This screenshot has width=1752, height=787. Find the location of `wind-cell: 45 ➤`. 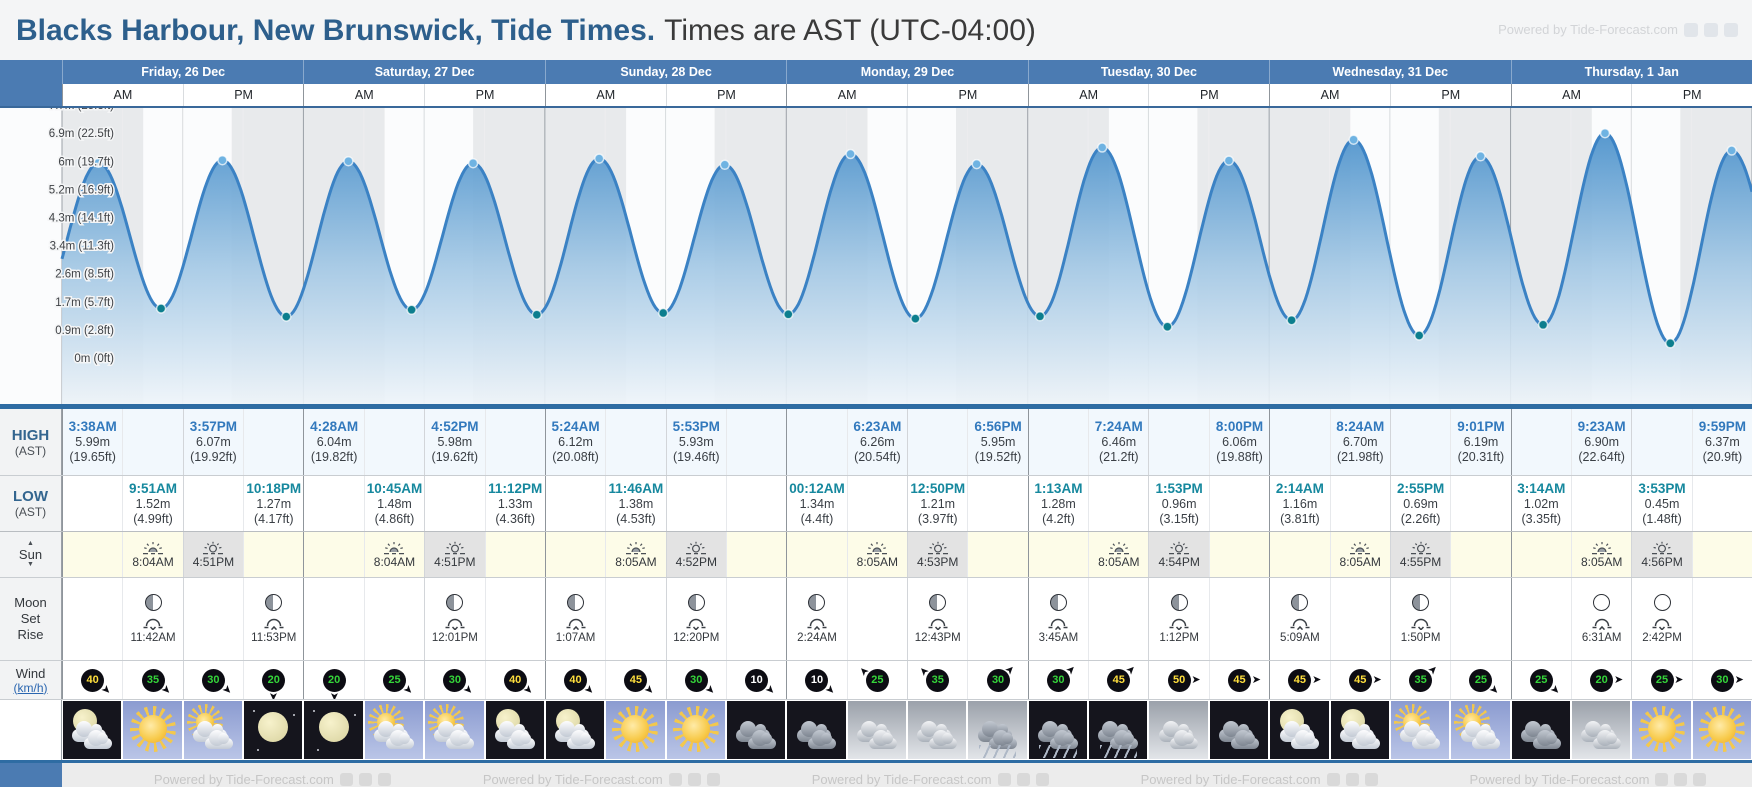

wind-cell: 45 ➤ is located at coordinates (1238, 680).